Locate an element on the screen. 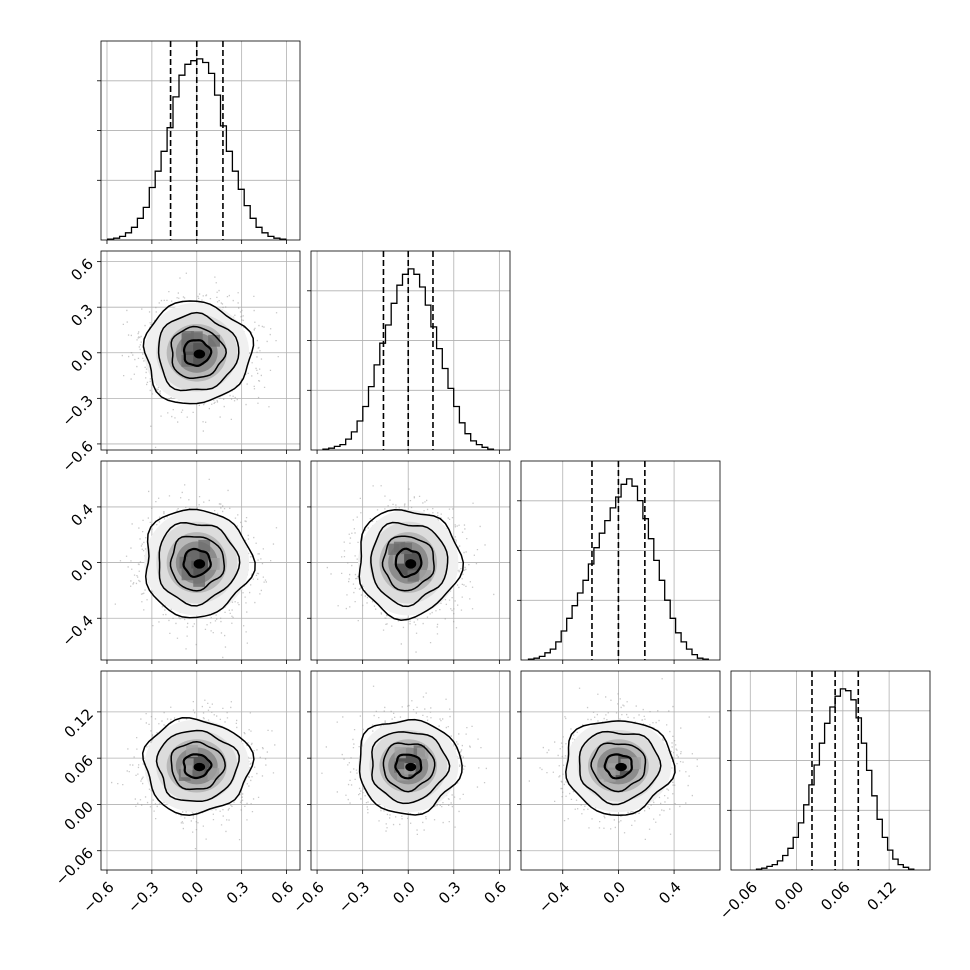 The height and width of the screenshot is (970, 970). scatter-points is located at coordinates (410, 569).